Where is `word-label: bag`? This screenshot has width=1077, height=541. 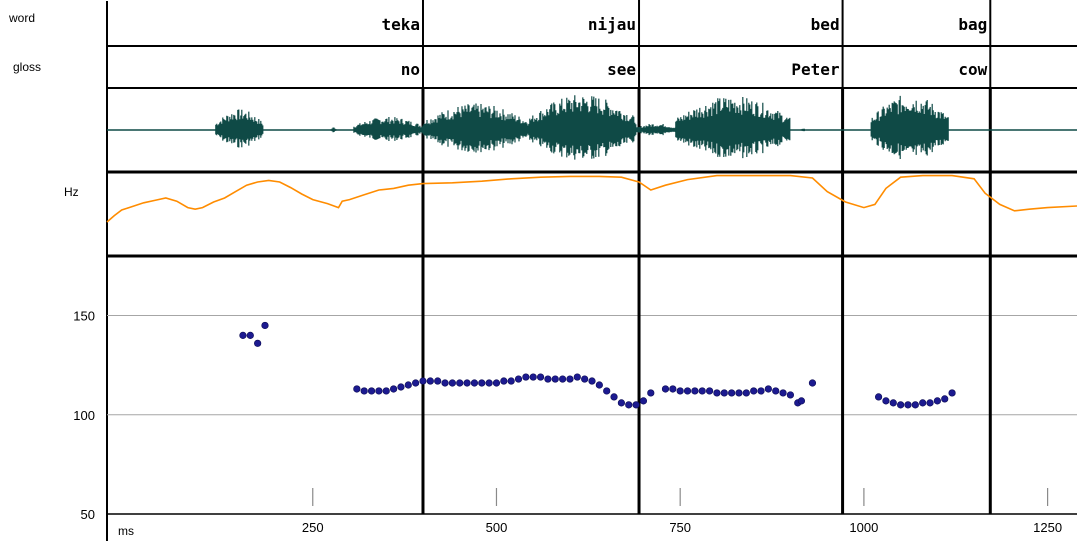 word-label: bag is located at coordinates (972, 24).